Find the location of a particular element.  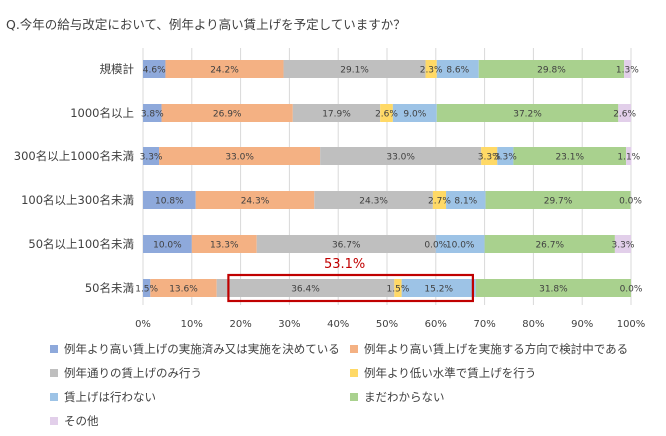

legend-label: 例年より高い賃上げを実施する方向で検討中である is located at coordinates (496, 349).